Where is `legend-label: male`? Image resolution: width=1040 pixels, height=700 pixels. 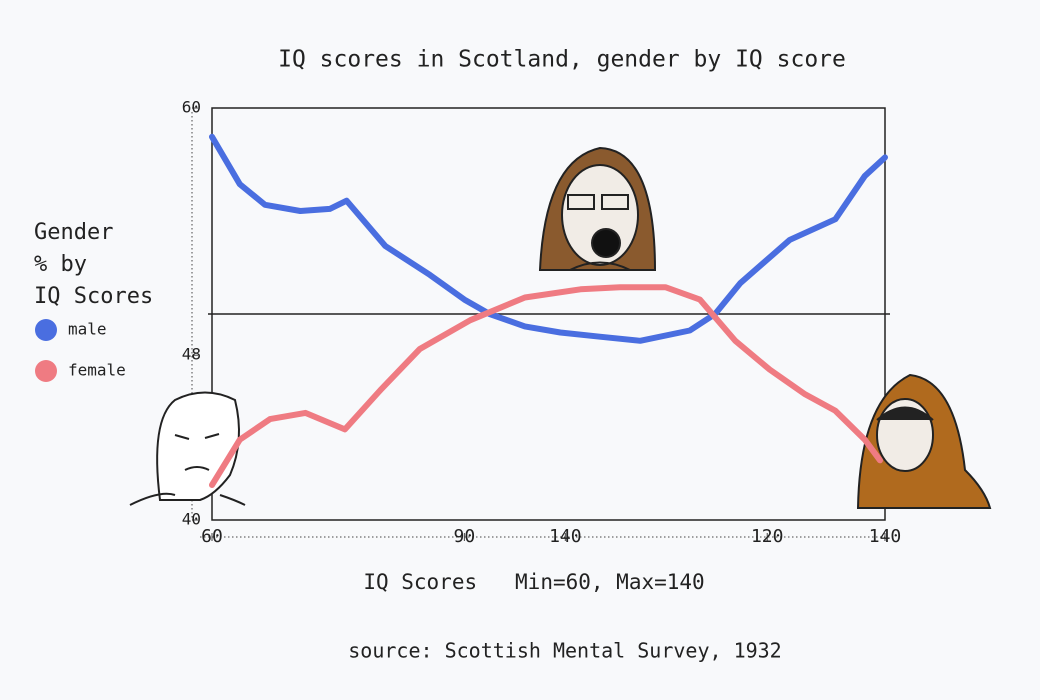
legend-label: male is located at coordinates (87, 329).